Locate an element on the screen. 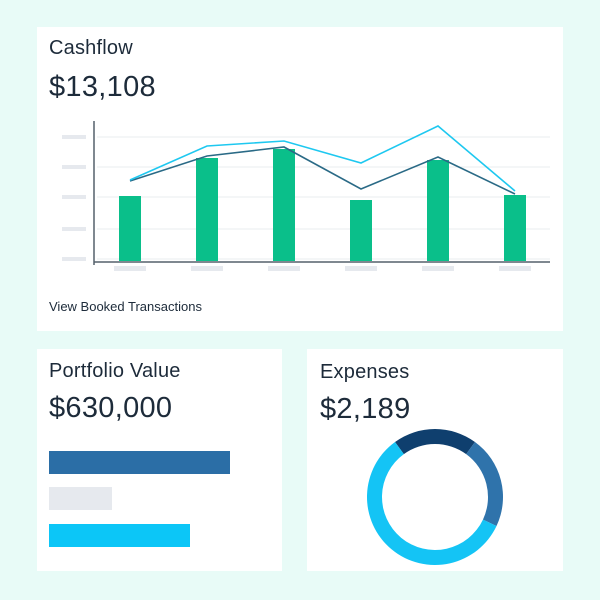  expenses-title: Expenses is located at coordinates (365, 372).